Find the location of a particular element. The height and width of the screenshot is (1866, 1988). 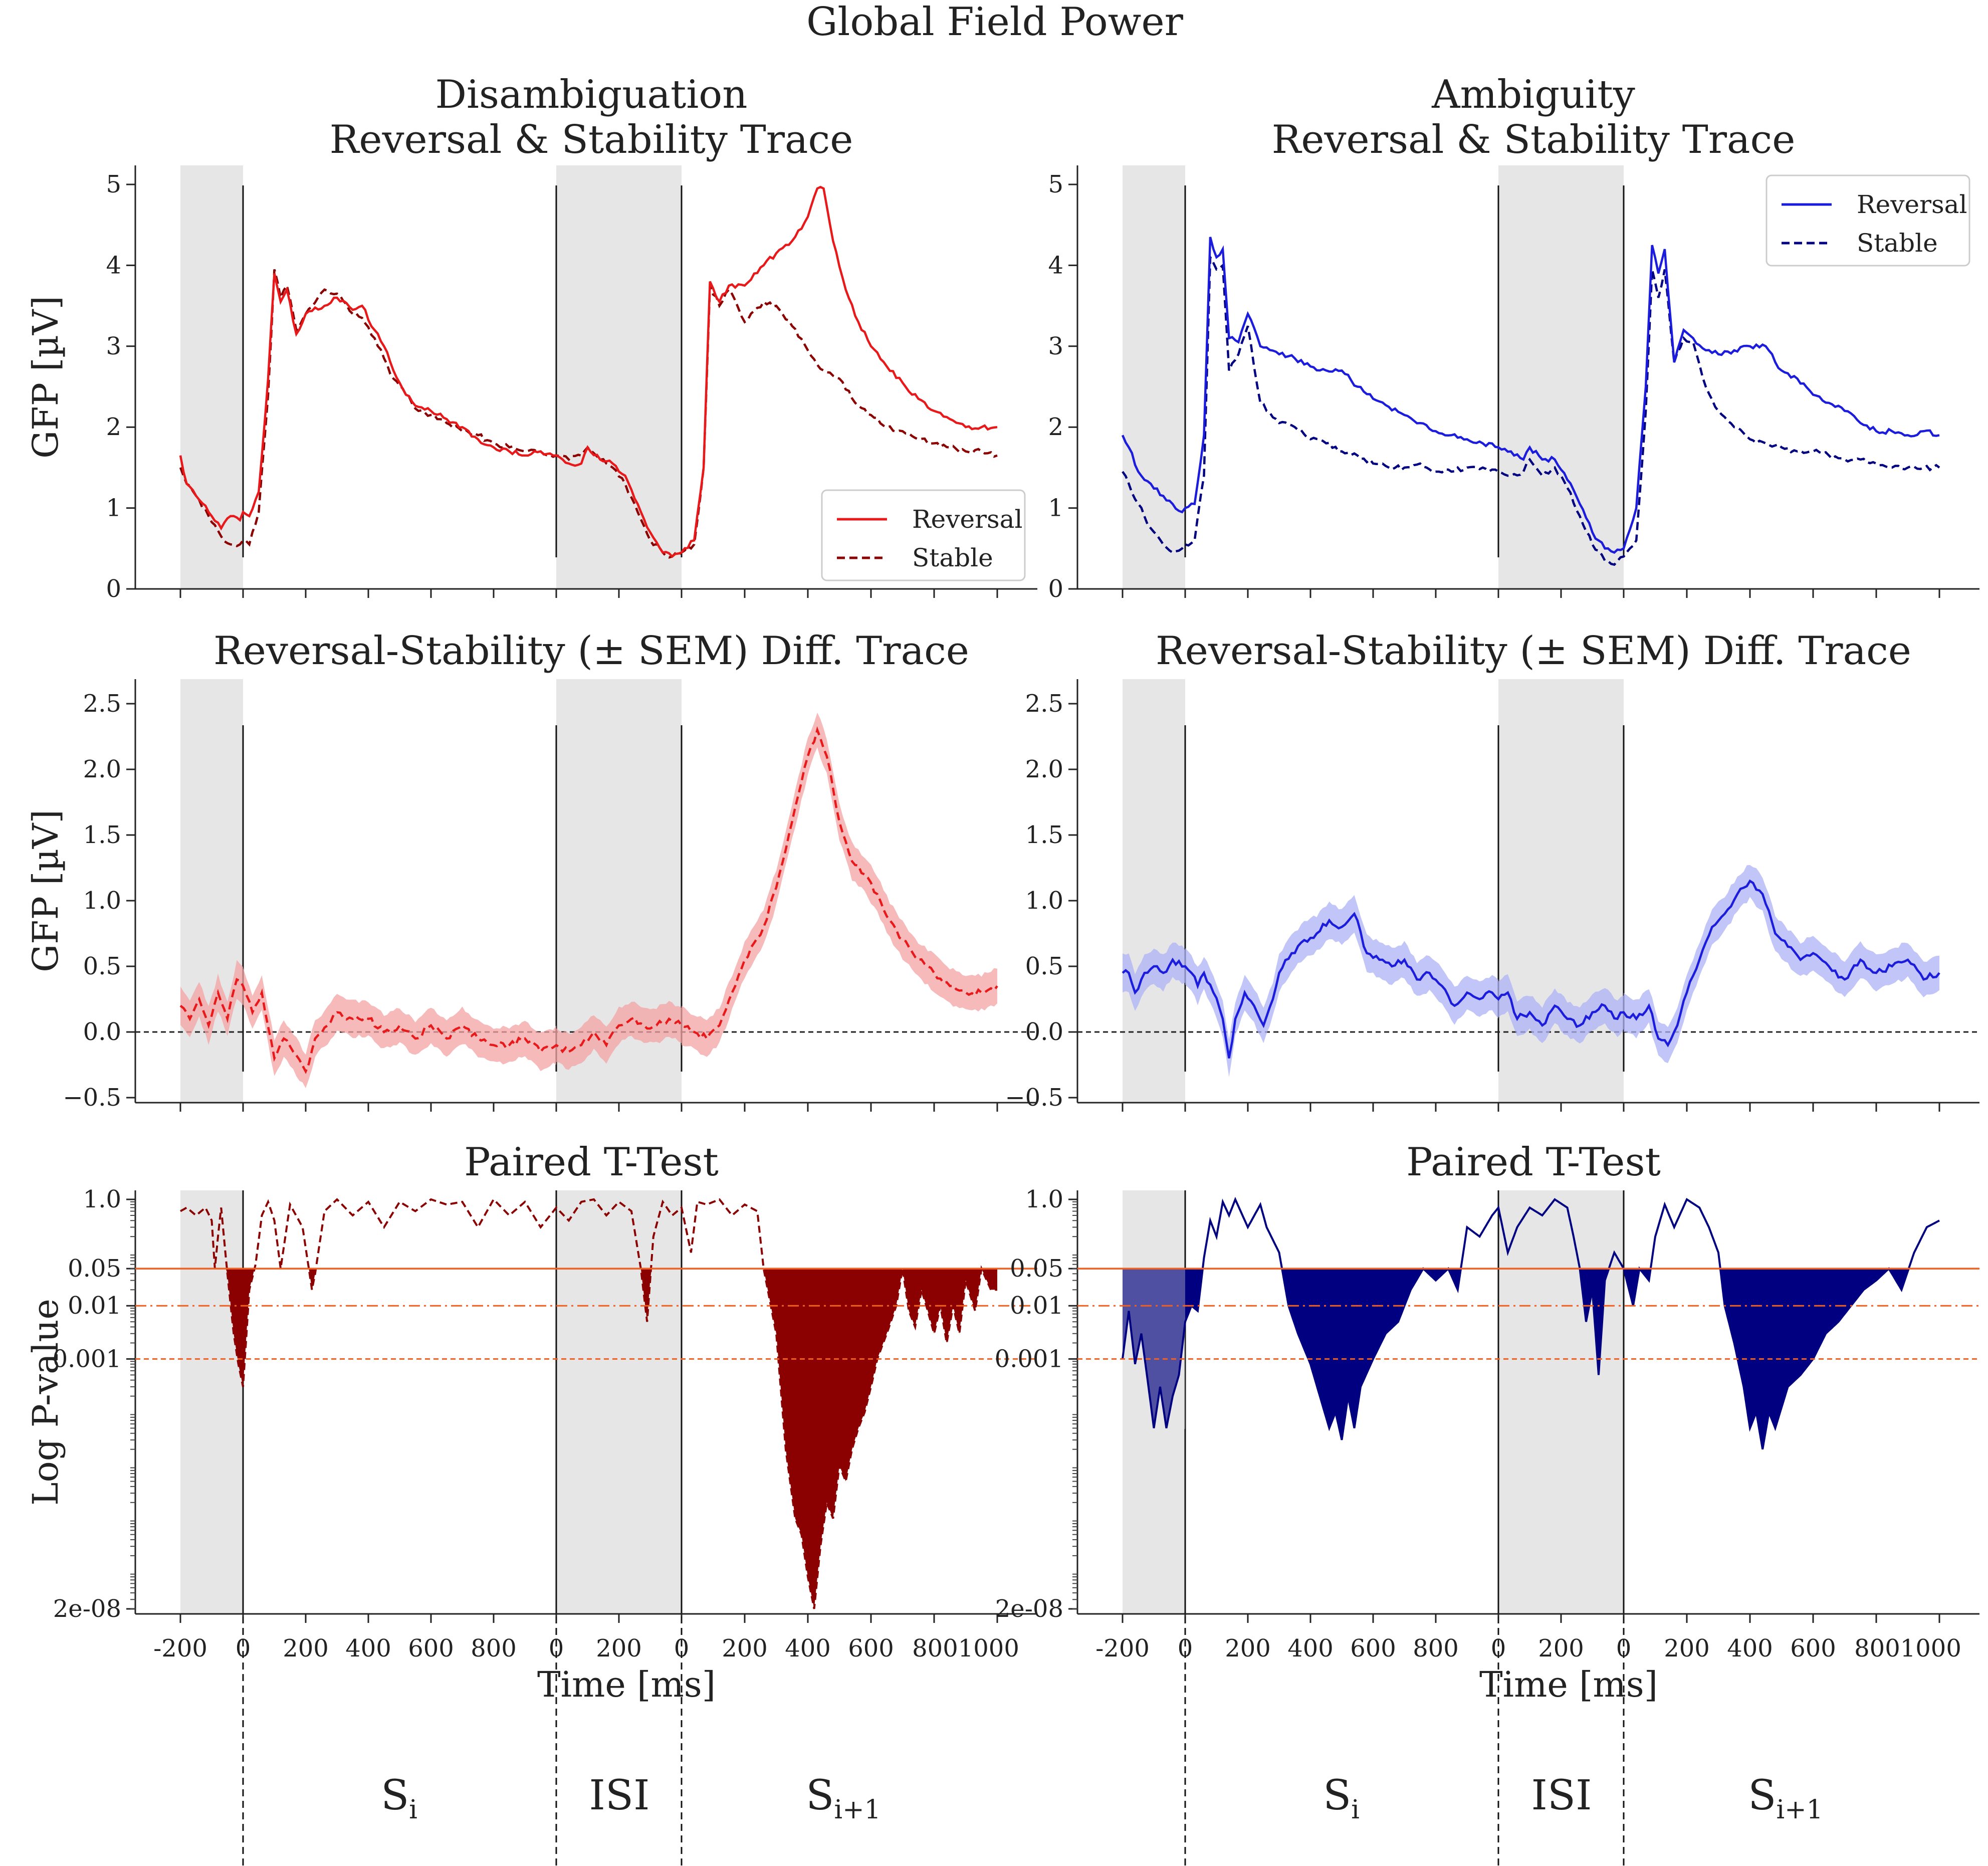

diff-mean-line is located at coordinates (588, 900).